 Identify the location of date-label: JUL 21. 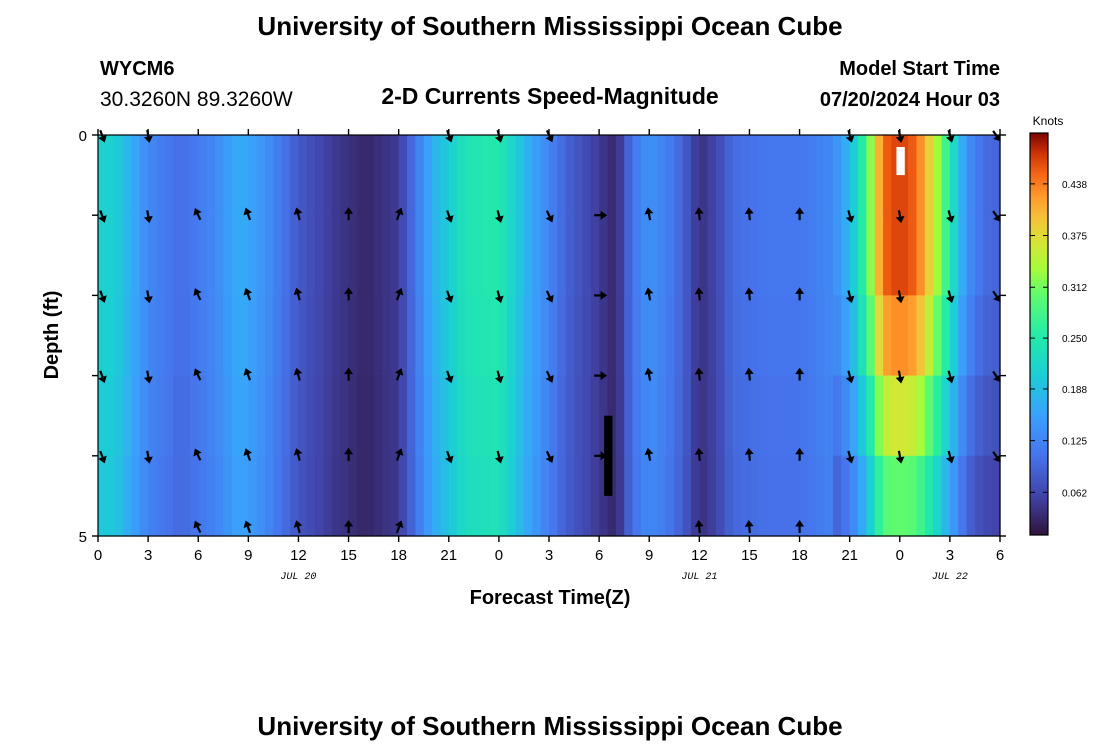
(699, 577).